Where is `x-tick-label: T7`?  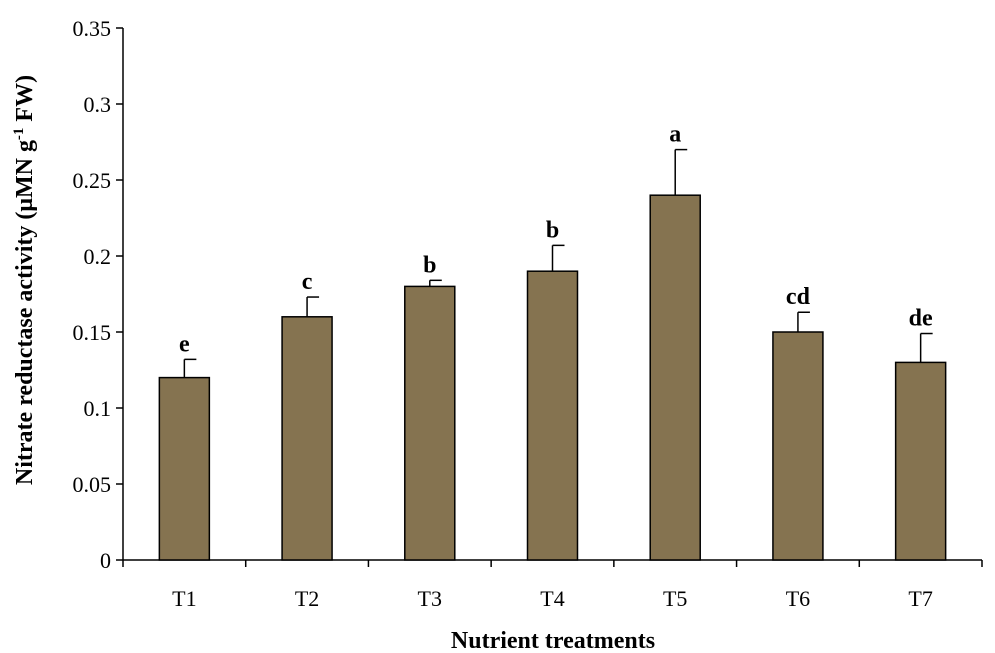
x-tick-label: T7 is located at coordinates (920, 598).